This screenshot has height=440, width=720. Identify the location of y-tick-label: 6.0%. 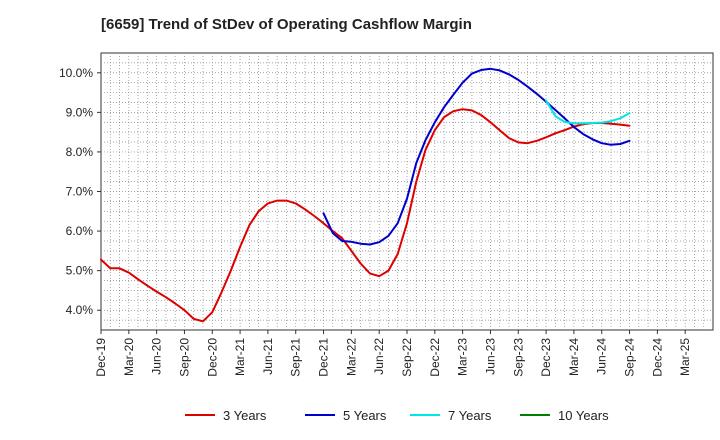
(80, 231).